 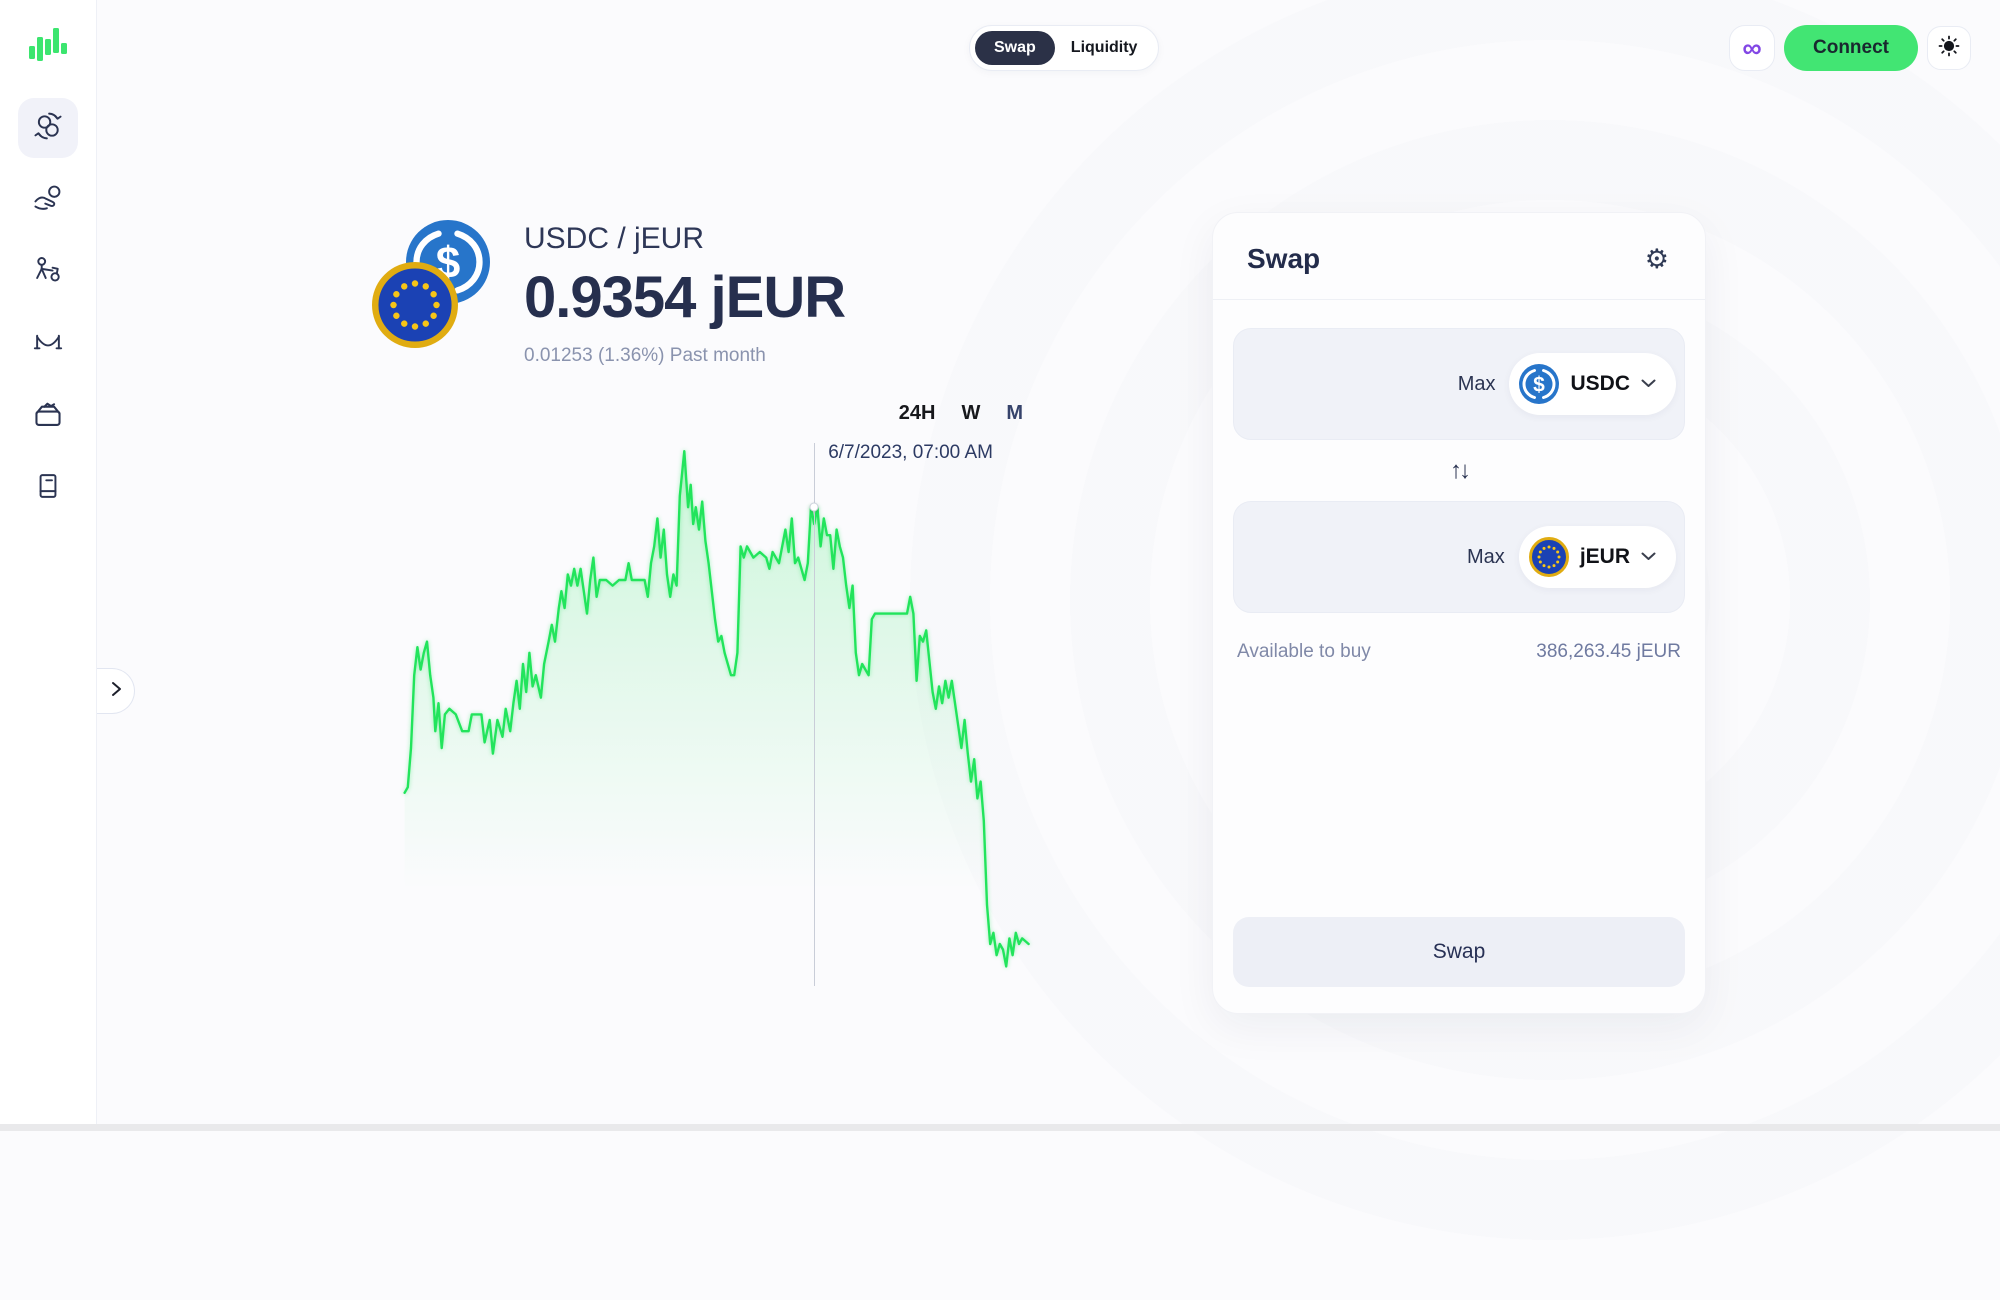 I want to click on sun-icon, so click(x=1949, y=48).